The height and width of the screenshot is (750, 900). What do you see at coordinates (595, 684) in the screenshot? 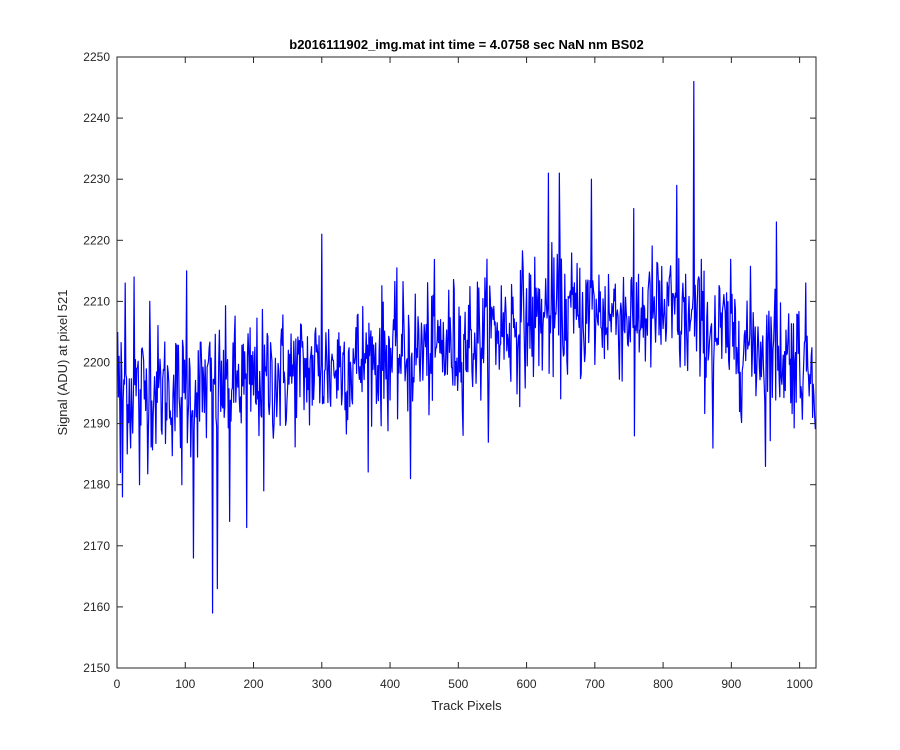
I see `x-tick-label: 700` at bounding box center [595, 684].